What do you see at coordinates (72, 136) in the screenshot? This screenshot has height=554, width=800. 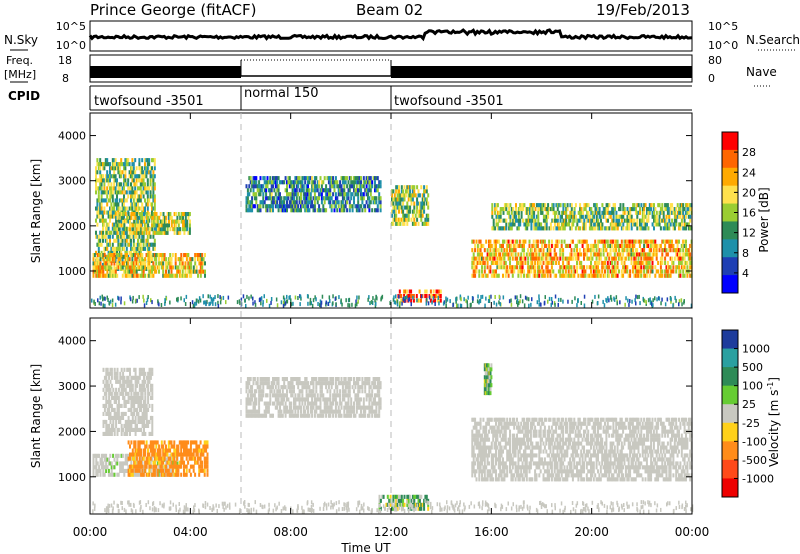 I see `y-tick-label: 4000` at bounding box center [72, 136].